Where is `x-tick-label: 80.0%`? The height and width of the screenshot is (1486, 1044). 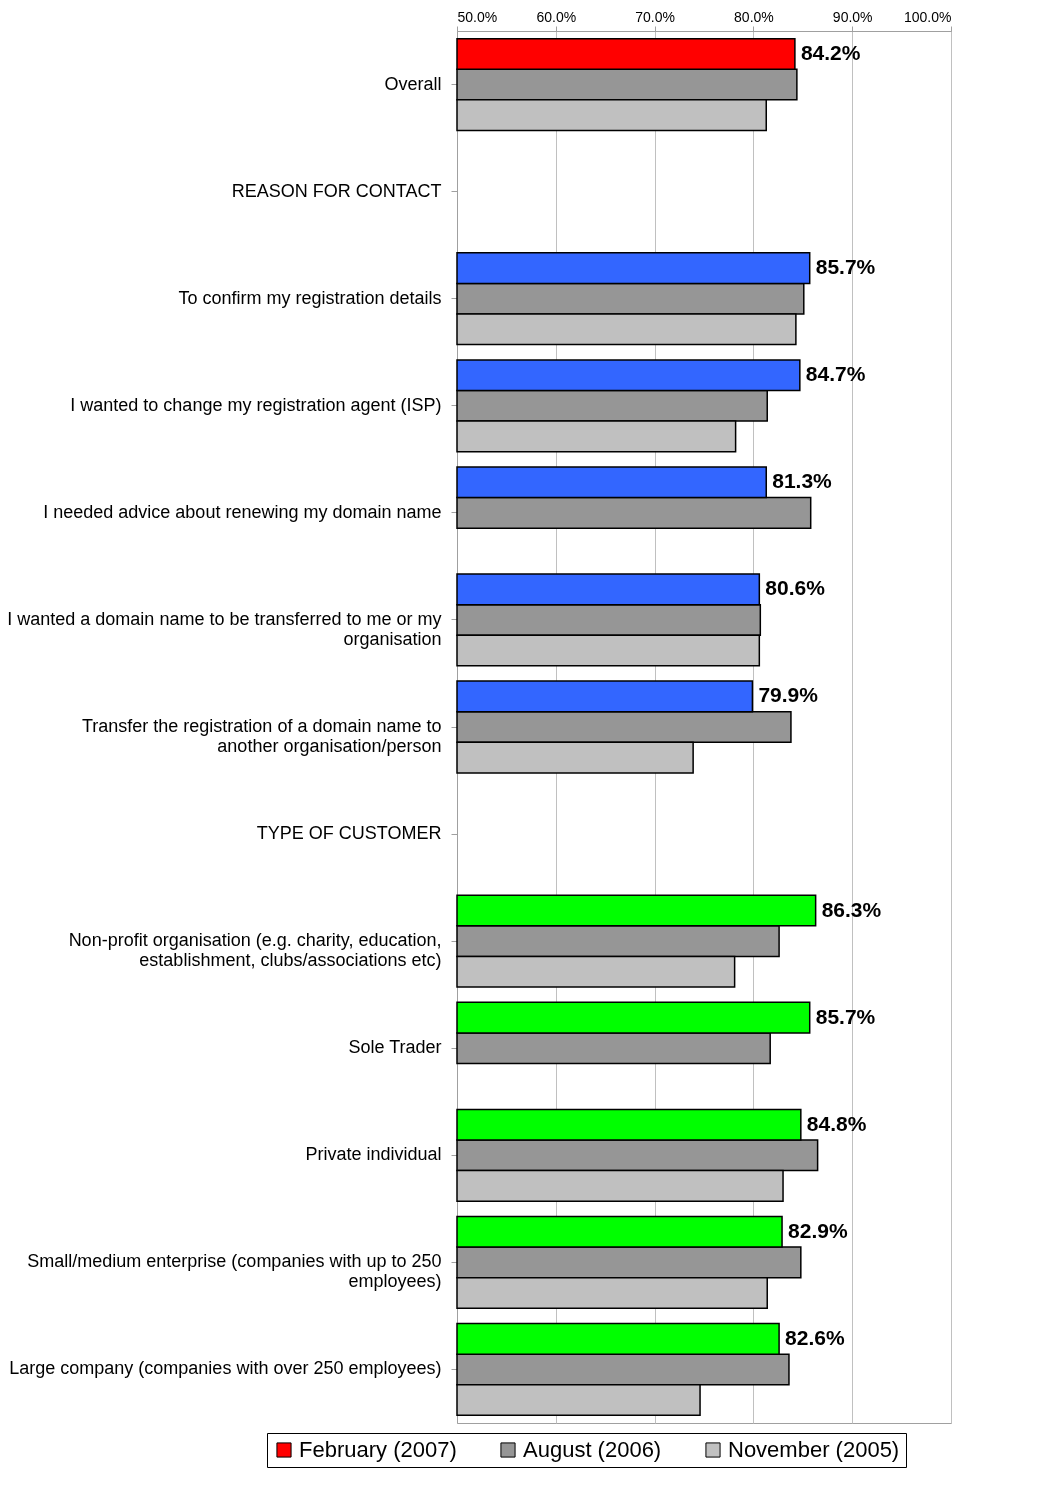 x-tick-label: 80.0% is located at coordinates (754, 16).